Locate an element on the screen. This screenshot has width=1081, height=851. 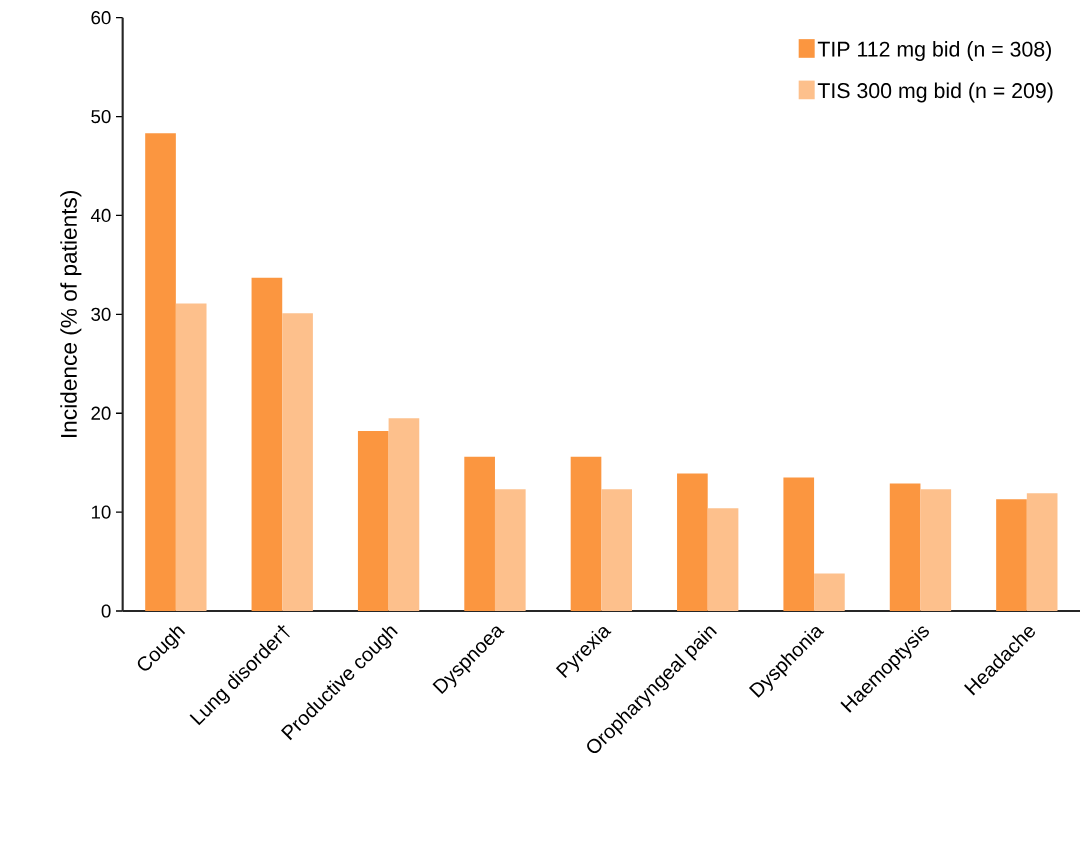
legend-label: TIS 300 mg bid (n = 209) is located at coordinates (935, 92).